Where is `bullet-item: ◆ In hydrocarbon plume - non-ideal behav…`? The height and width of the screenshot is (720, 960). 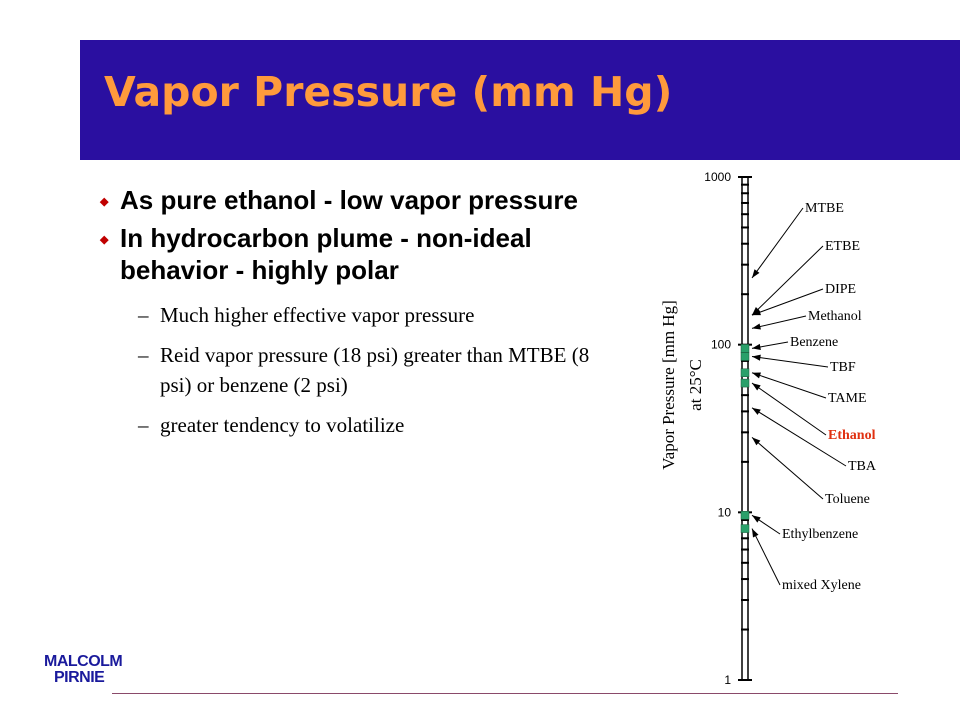
bullet-item: ◆ In hydrocarbon plume - non-ideal behav… is located at coordinates (349, 254).